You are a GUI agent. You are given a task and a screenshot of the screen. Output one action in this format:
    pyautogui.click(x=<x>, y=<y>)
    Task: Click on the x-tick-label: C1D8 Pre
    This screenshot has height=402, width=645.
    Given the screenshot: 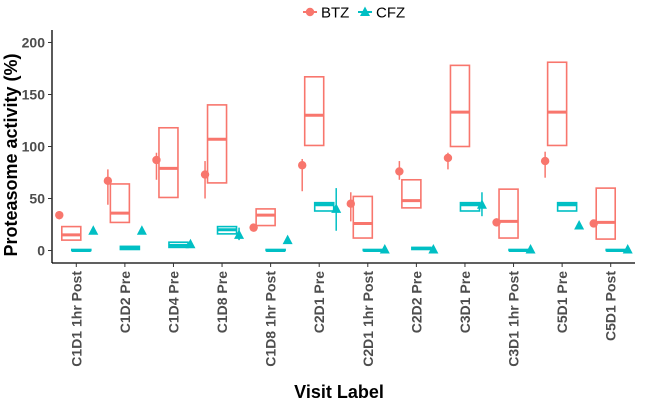 What is the action you would take?
    pyautogui.click(x=222, y=302)
    